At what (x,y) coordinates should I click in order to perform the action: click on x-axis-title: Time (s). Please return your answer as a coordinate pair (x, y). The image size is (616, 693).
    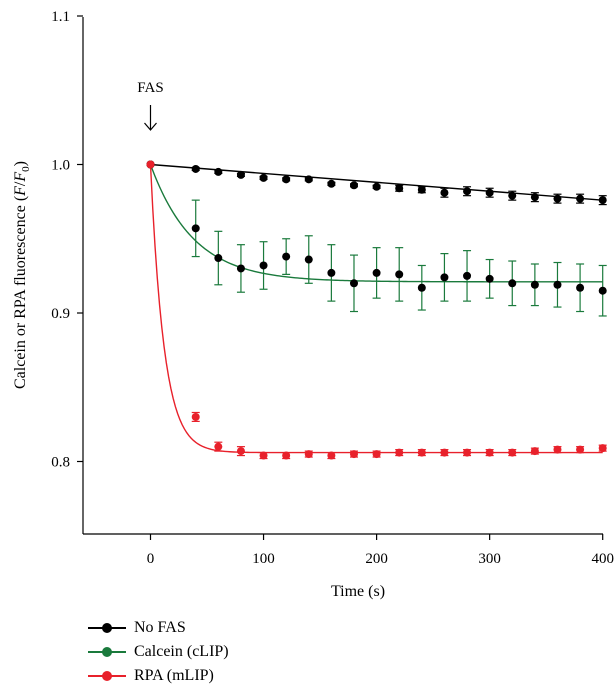
    Looking at the image, I should click on (358, 591).